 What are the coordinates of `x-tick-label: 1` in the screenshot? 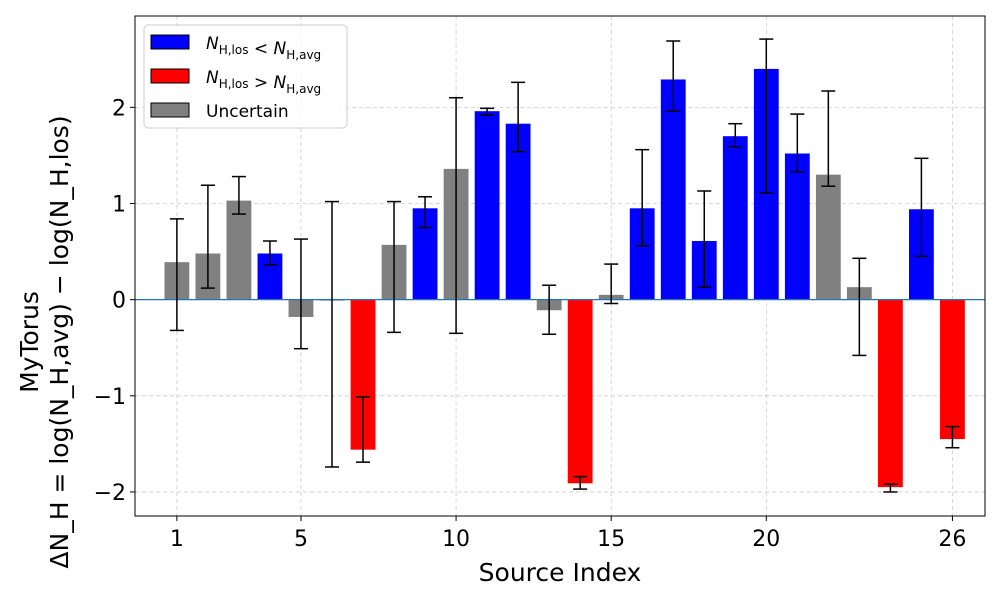 It's located at (177, 539).